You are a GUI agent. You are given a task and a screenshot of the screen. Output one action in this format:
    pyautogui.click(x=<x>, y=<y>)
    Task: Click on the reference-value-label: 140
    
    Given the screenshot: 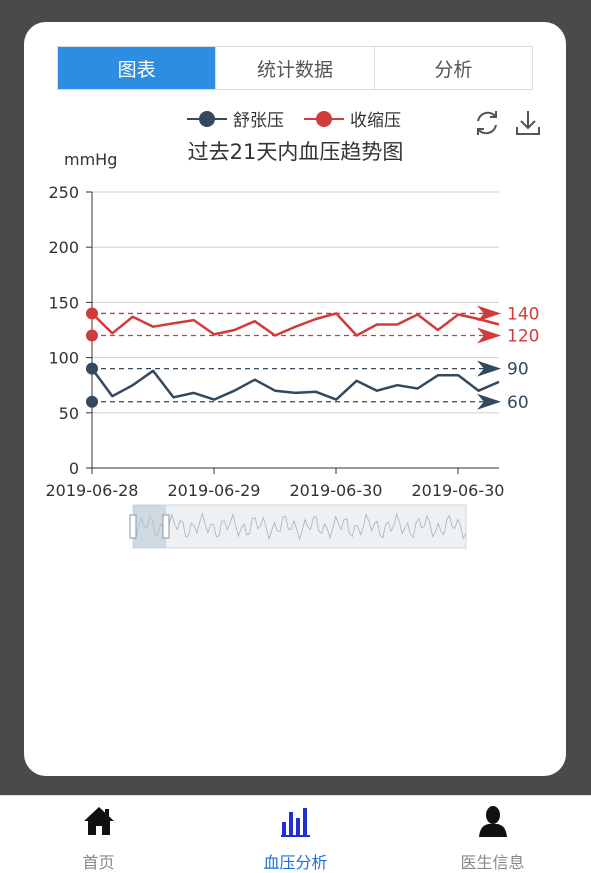 What is the action you would take?
    pyautogui.click(x=523, y=314)
    